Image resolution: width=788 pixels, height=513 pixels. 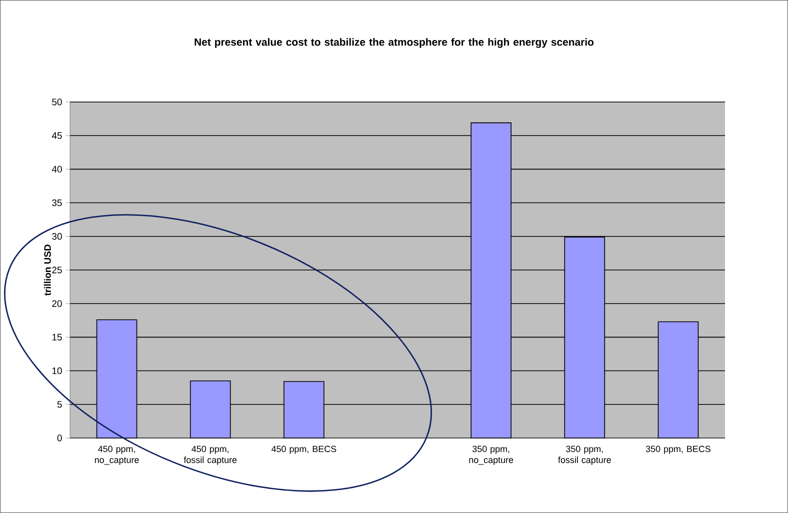 What do you see at coordinates (57, 135) in the screenshot?
I see `y-tick-label: 45` at bounding box center [57, 135].